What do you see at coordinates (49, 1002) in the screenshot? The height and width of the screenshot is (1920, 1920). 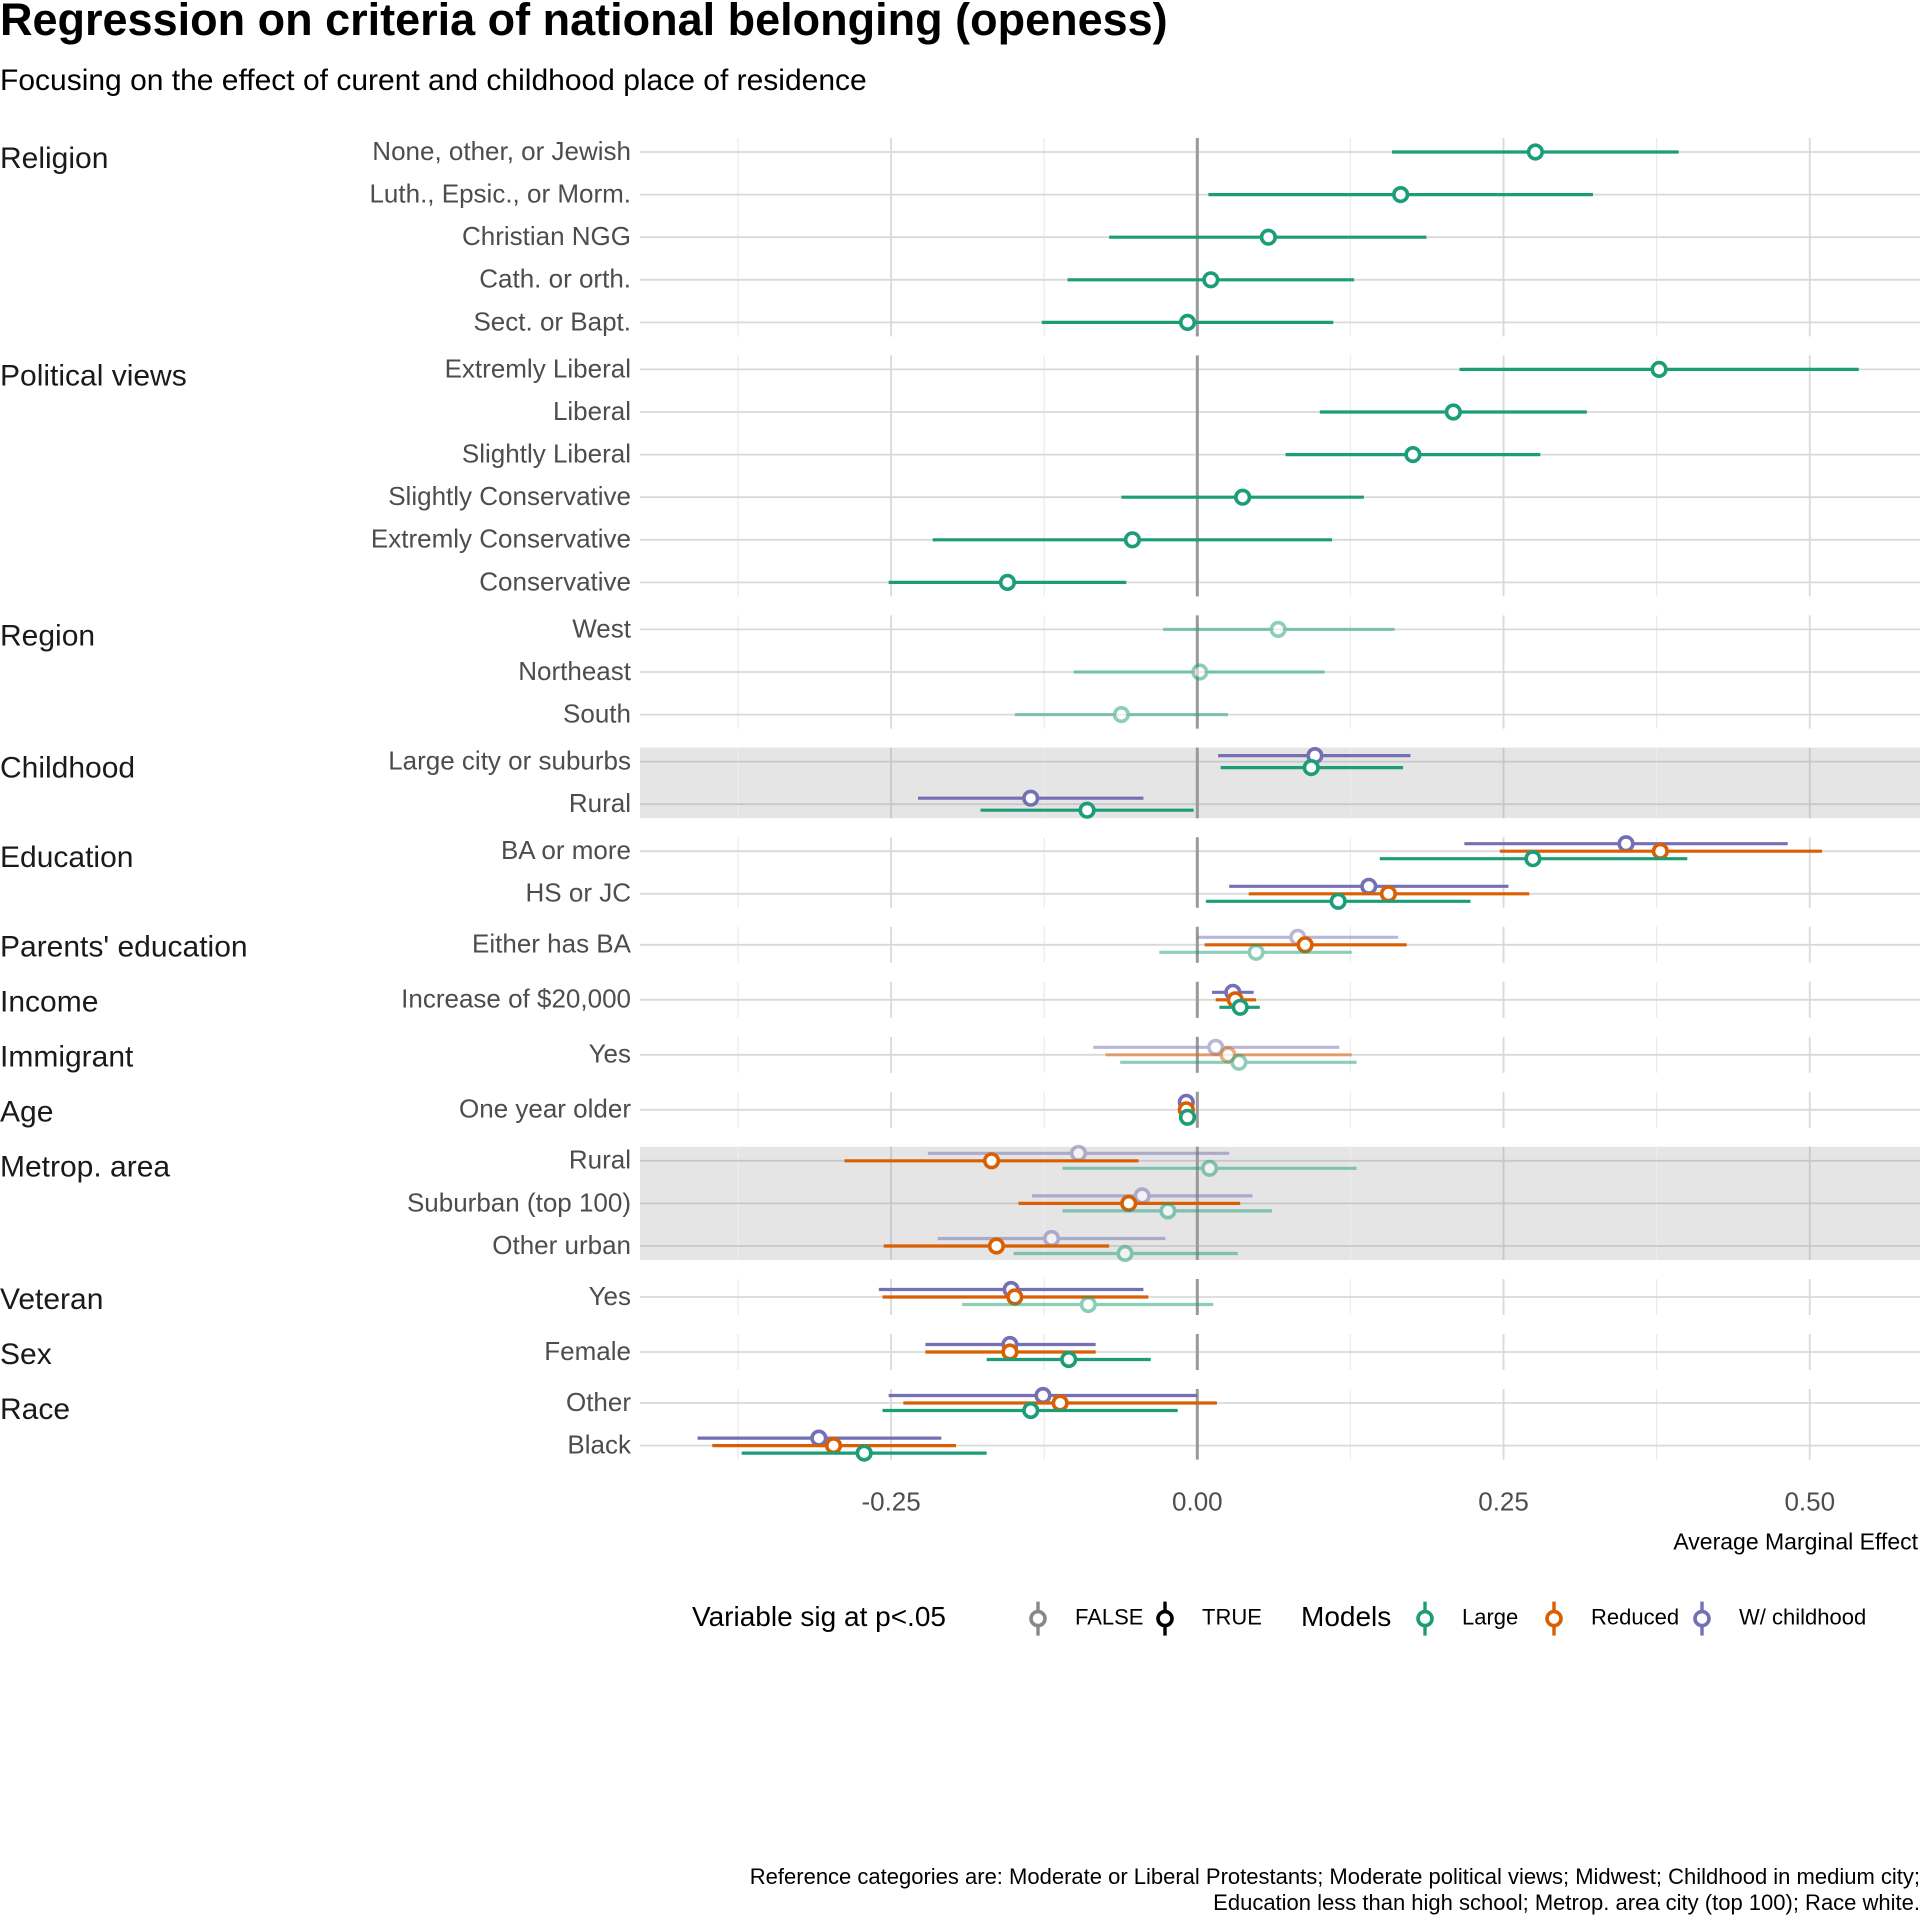 I see `facet-label: Income` at bounding box center [49, 1002].